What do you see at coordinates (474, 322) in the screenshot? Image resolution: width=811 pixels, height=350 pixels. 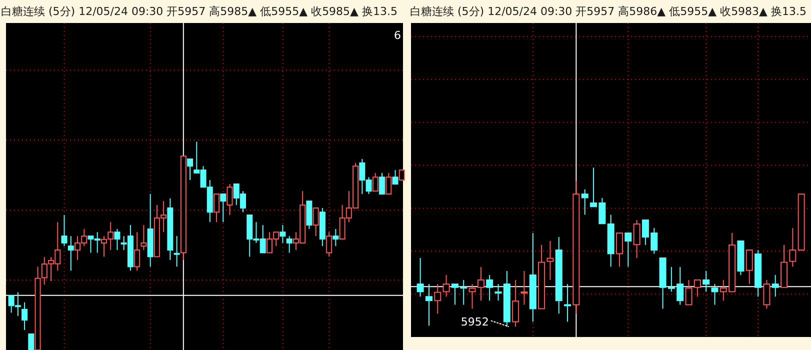 I see `annotation: 5952` at bounding box center [474, 322].